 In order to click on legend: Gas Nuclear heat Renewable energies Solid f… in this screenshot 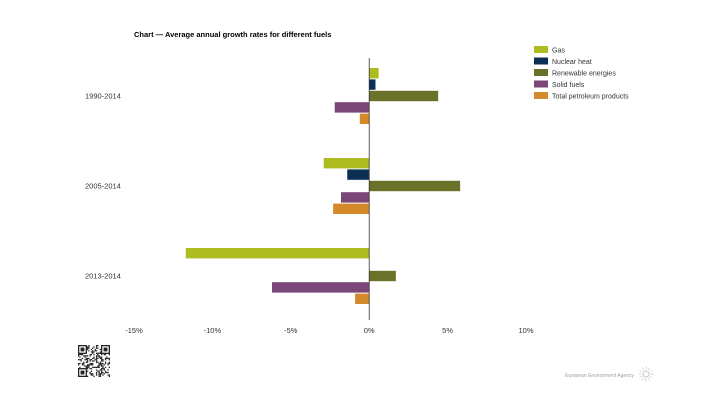, I will do `click(581, 73)`.